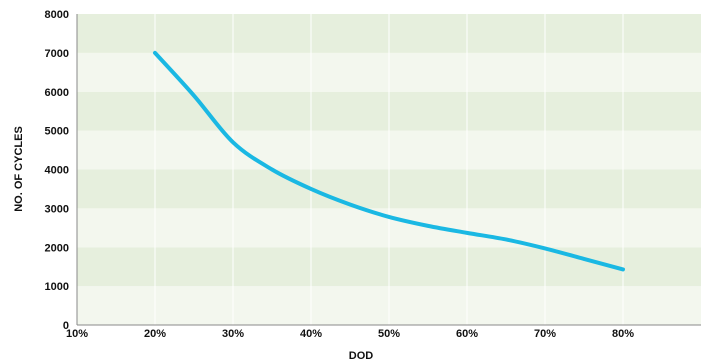 This screenshot has height=363, width=707. What do you see at coordinates (77, 334) in the screenshot?
I see `x-tick-label: 10%` at bounding box center [77, 334].